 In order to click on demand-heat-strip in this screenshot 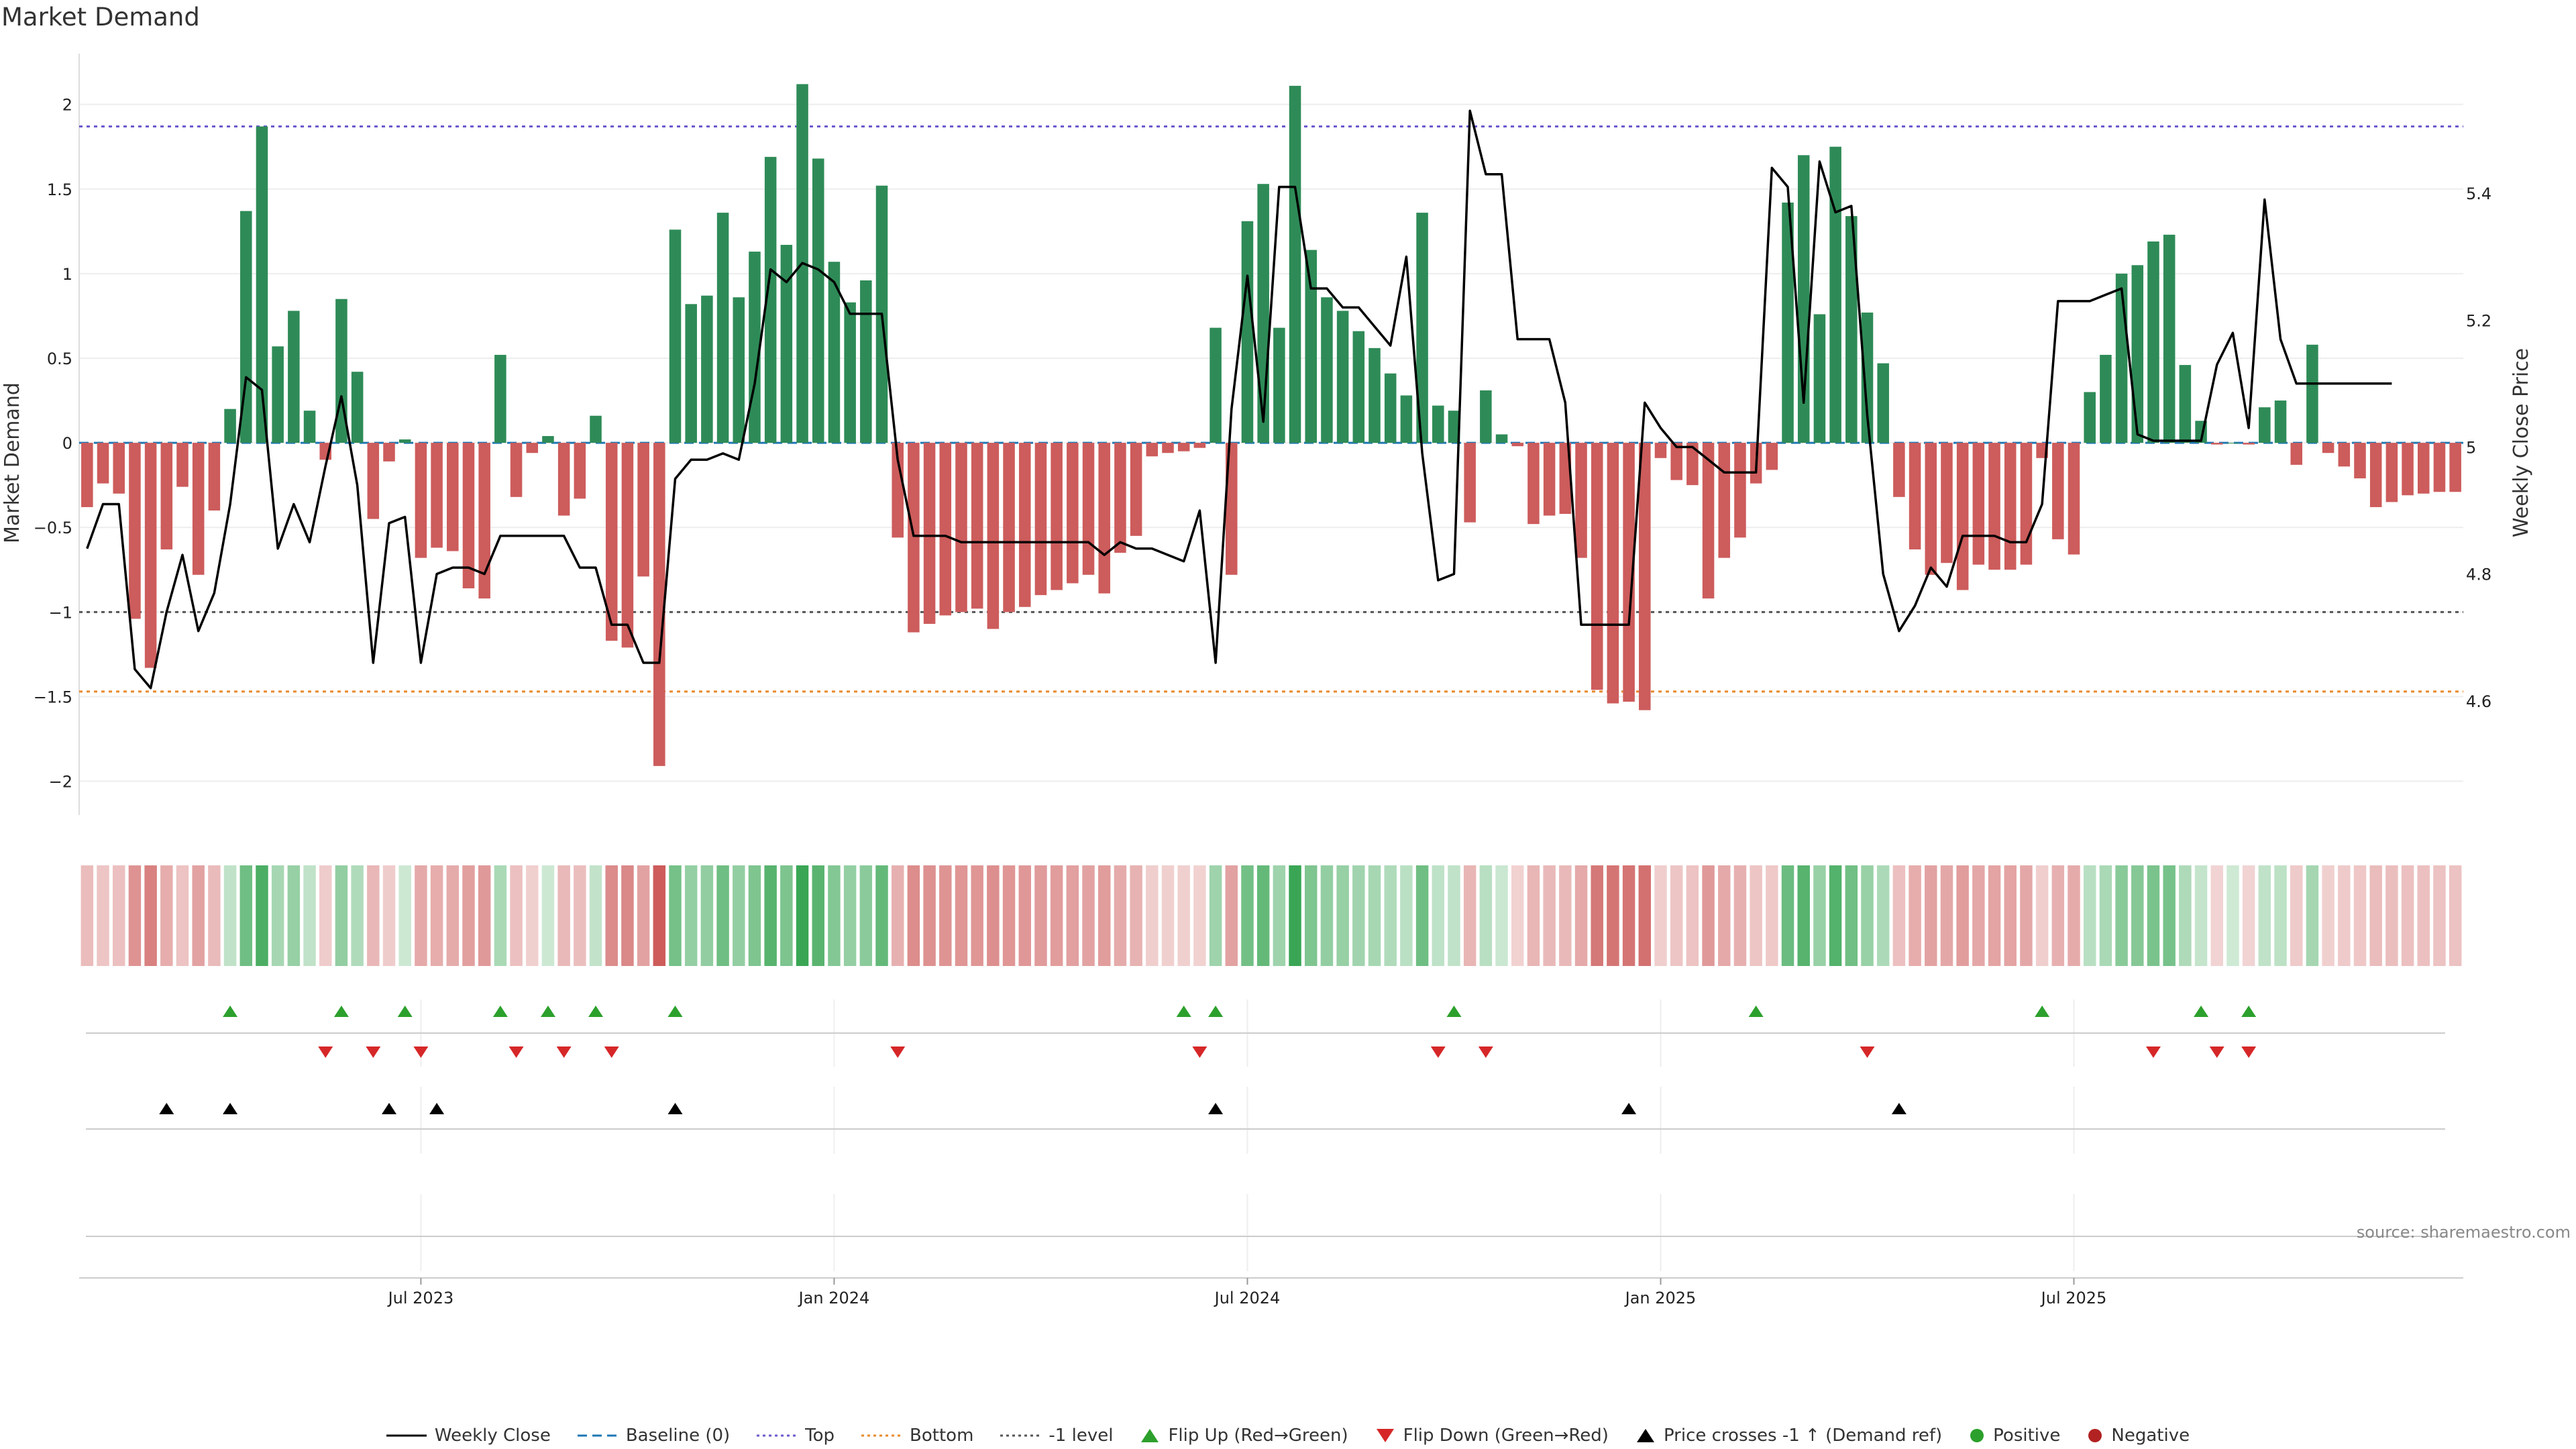, I will do `click(1271, 915)`.